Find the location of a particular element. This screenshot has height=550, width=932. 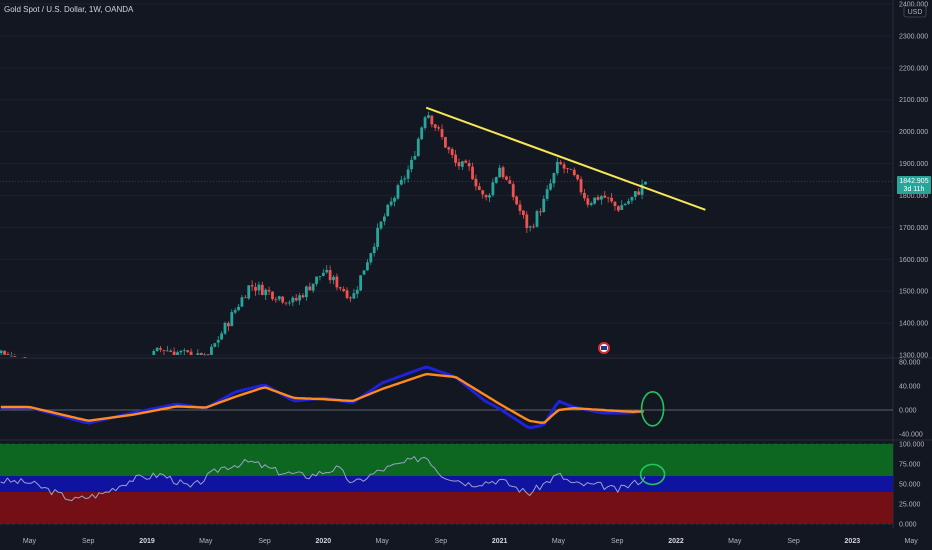

currency-label: USD is located at coordinates (915, 12).